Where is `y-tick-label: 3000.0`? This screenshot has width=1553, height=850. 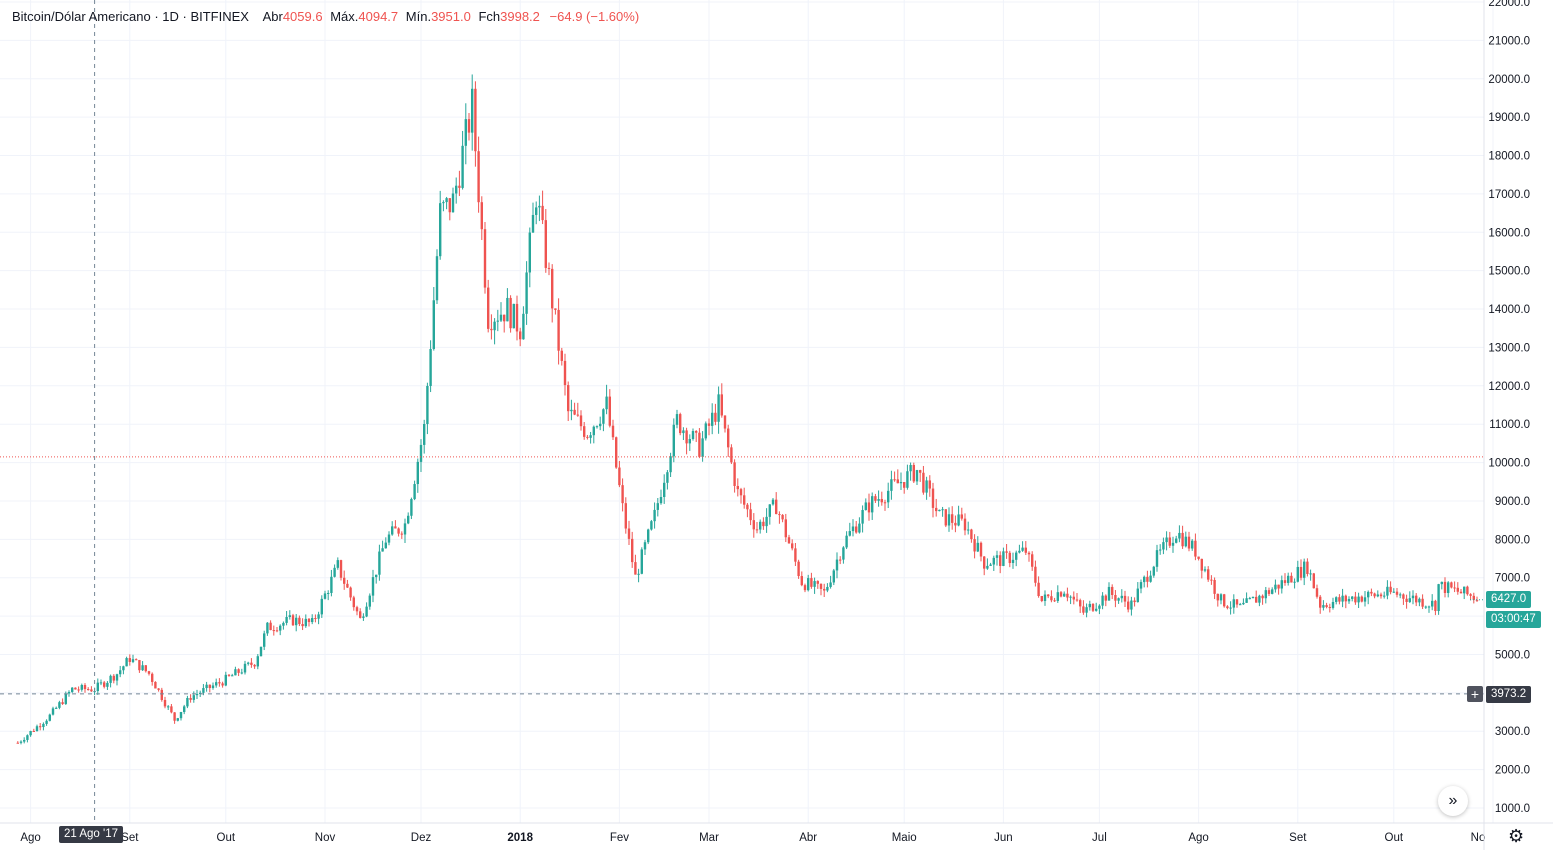
y-tick-label: 3000.0 is located at coordinates (1512, 732).